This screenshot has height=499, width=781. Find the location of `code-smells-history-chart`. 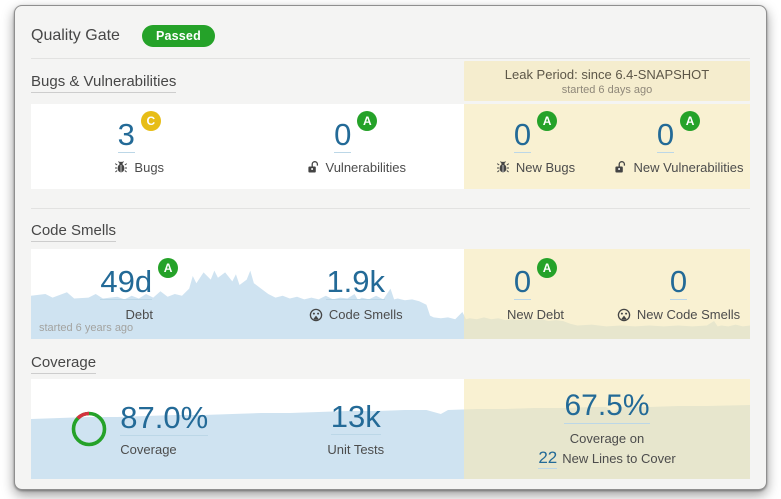

code-smells-history-chart is located at coordinates (390, 304).